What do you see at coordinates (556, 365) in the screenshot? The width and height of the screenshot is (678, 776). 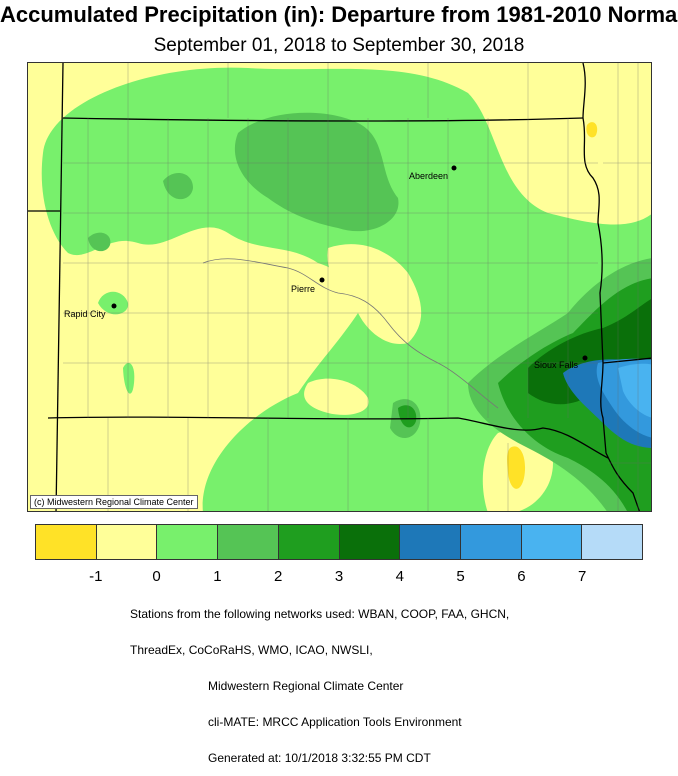 I see `city-label-sioux-falls: Sioux Falls` at bounding box center [556, 365].